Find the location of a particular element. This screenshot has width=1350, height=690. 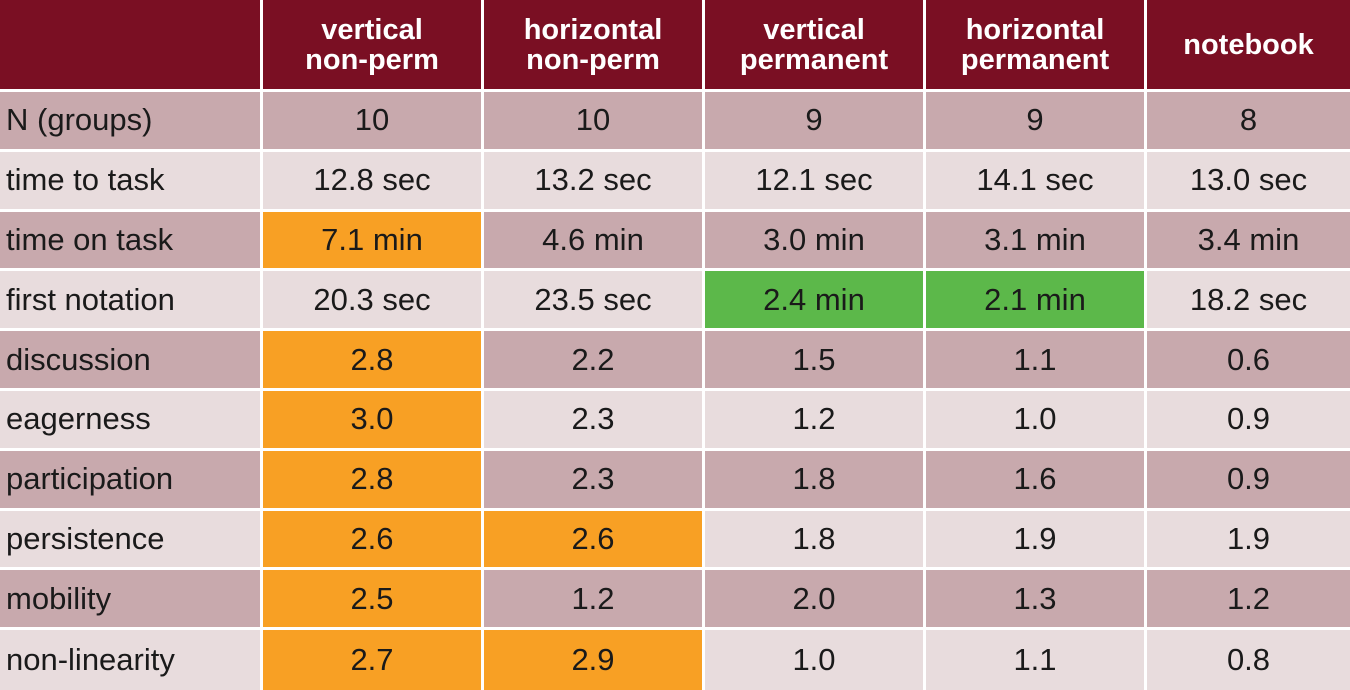

table-cell: 14.1 sec is located at coordinates (1036, 181).